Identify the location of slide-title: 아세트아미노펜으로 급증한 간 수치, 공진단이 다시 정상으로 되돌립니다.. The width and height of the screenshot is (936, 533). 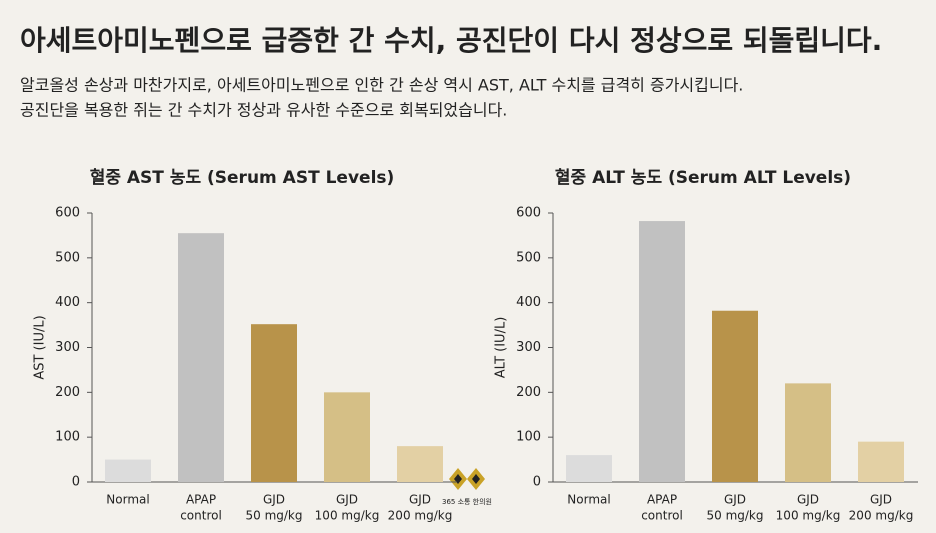
(451, 40).